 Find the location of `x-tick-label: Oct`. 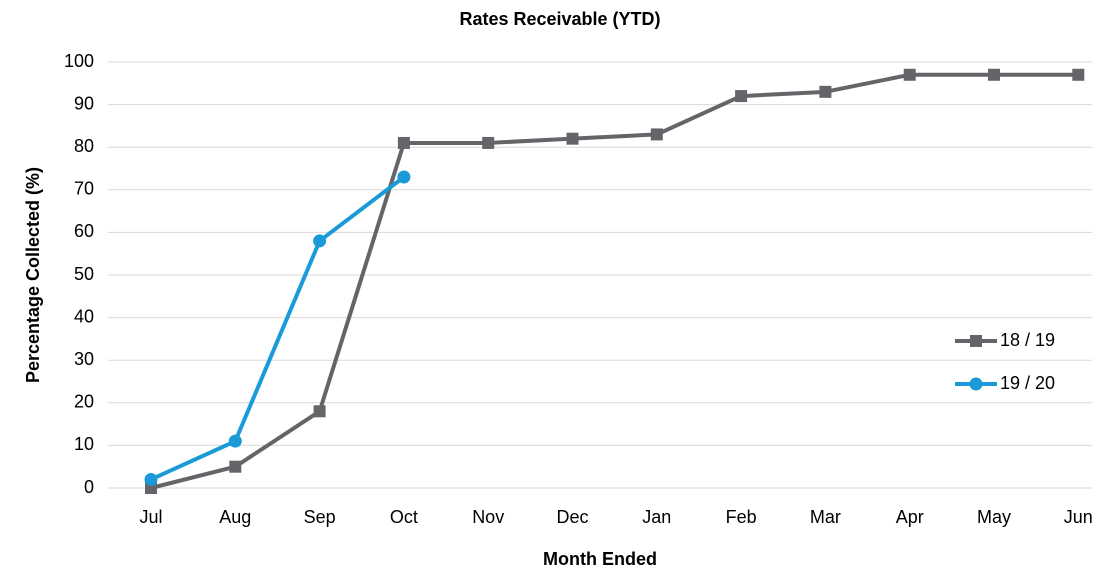

x-tick-label: Oct is located at coordinates (404, 517).